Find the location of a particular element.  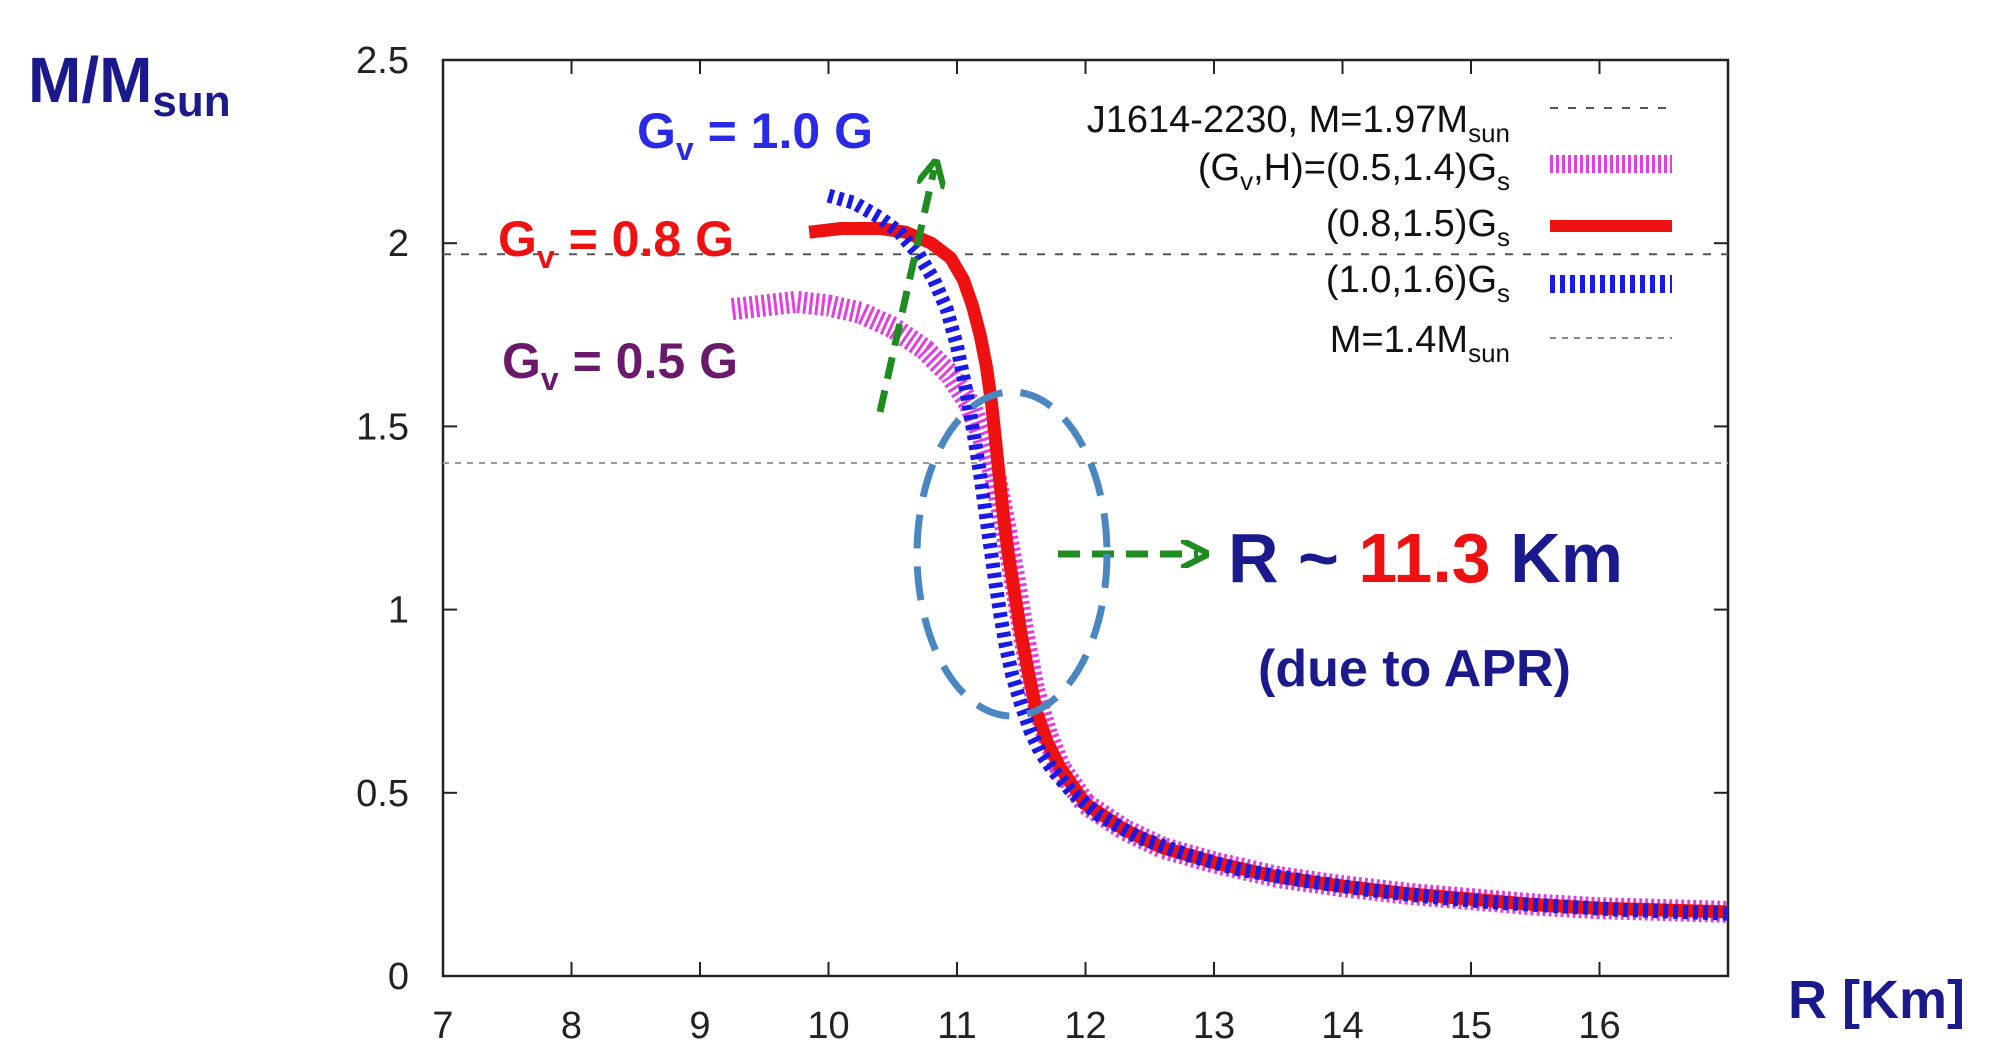

x-tick-label: 11 is located at coordinates (956, 1026).